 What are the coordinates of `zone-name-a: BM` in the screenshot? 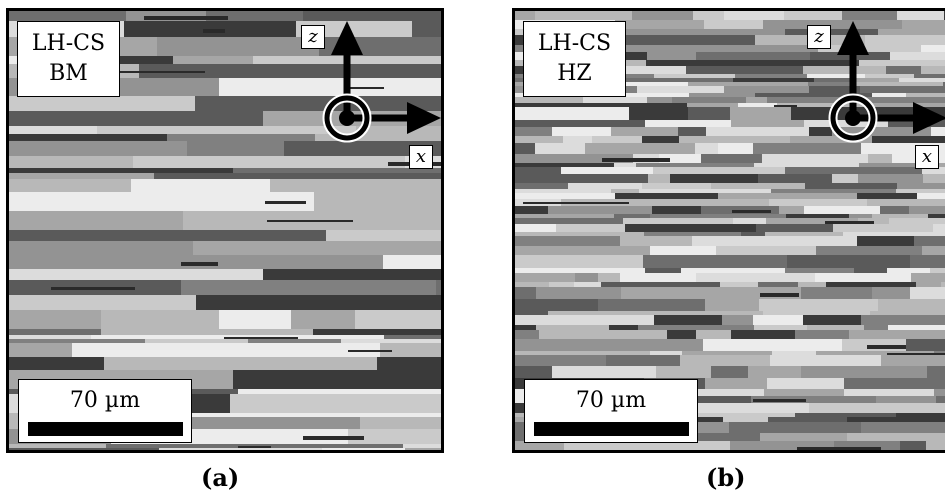 It's located at (68, 73).